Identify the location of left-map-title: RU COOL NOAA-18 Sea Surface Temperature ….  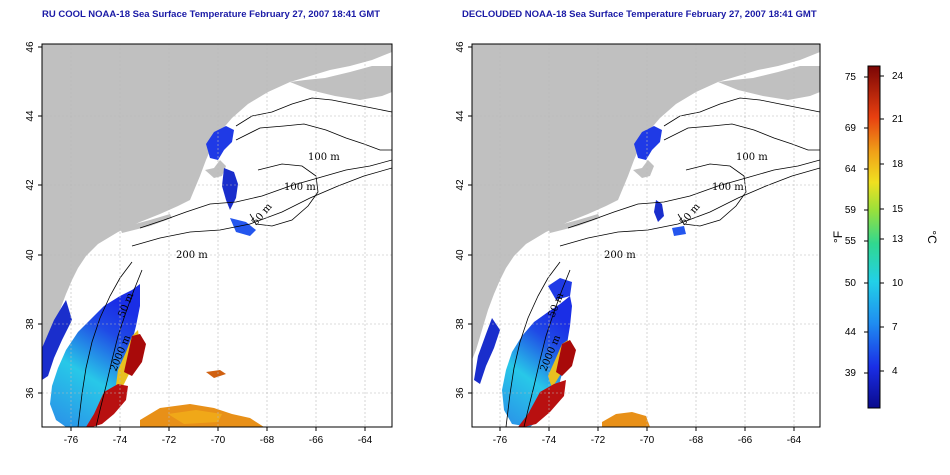
(211, 14).